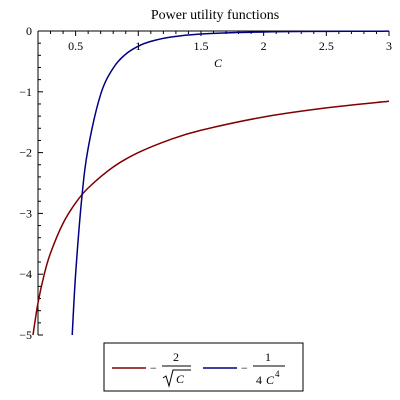  Describe the element at coordinates (268, 357) in the screenshot. I see `legend-numerator-series-1: 1` at that location.